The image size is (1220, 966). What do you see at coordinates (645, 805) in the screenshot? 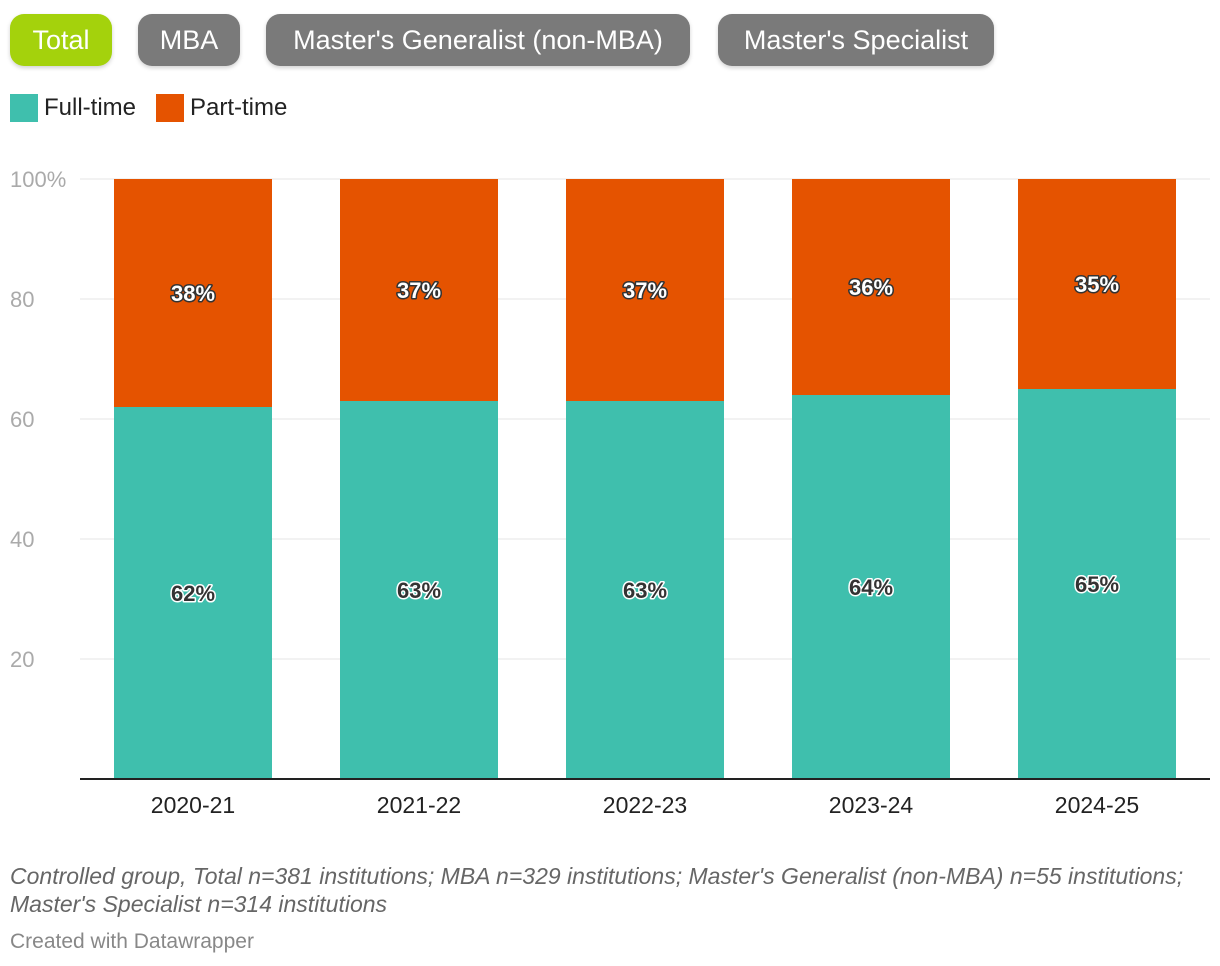
I see `x-tick-label: 2022-23` at bounding box center [645, 805].